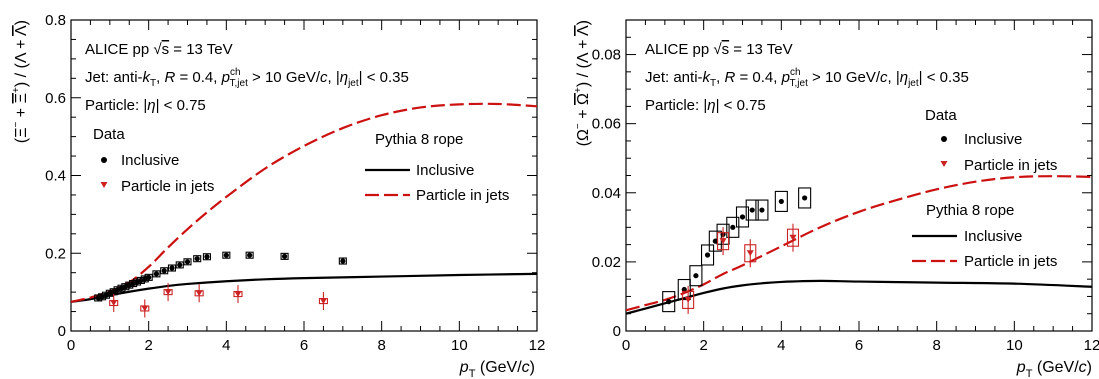  Describe the element at coordinates (993, 236) in the screenshot. I see `legend-model-inclusive-label: Inclusive` at that location.